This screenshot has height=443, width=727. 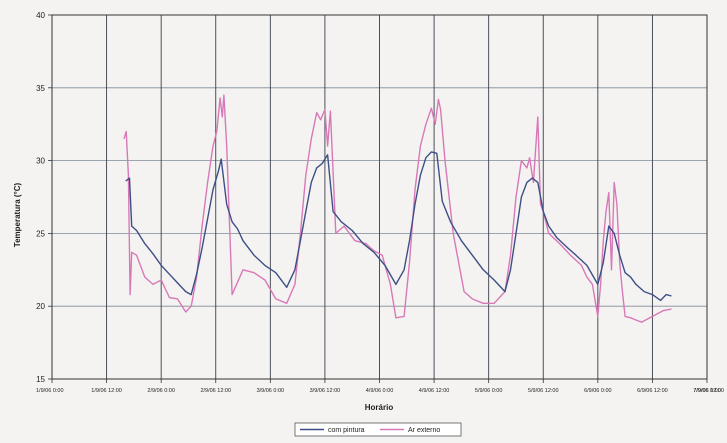 What do you see at coordinates (434, 391) in the screenshot?
I see `x-tick-label: 4/9/06 12:00` at bounding box center [434, 391].